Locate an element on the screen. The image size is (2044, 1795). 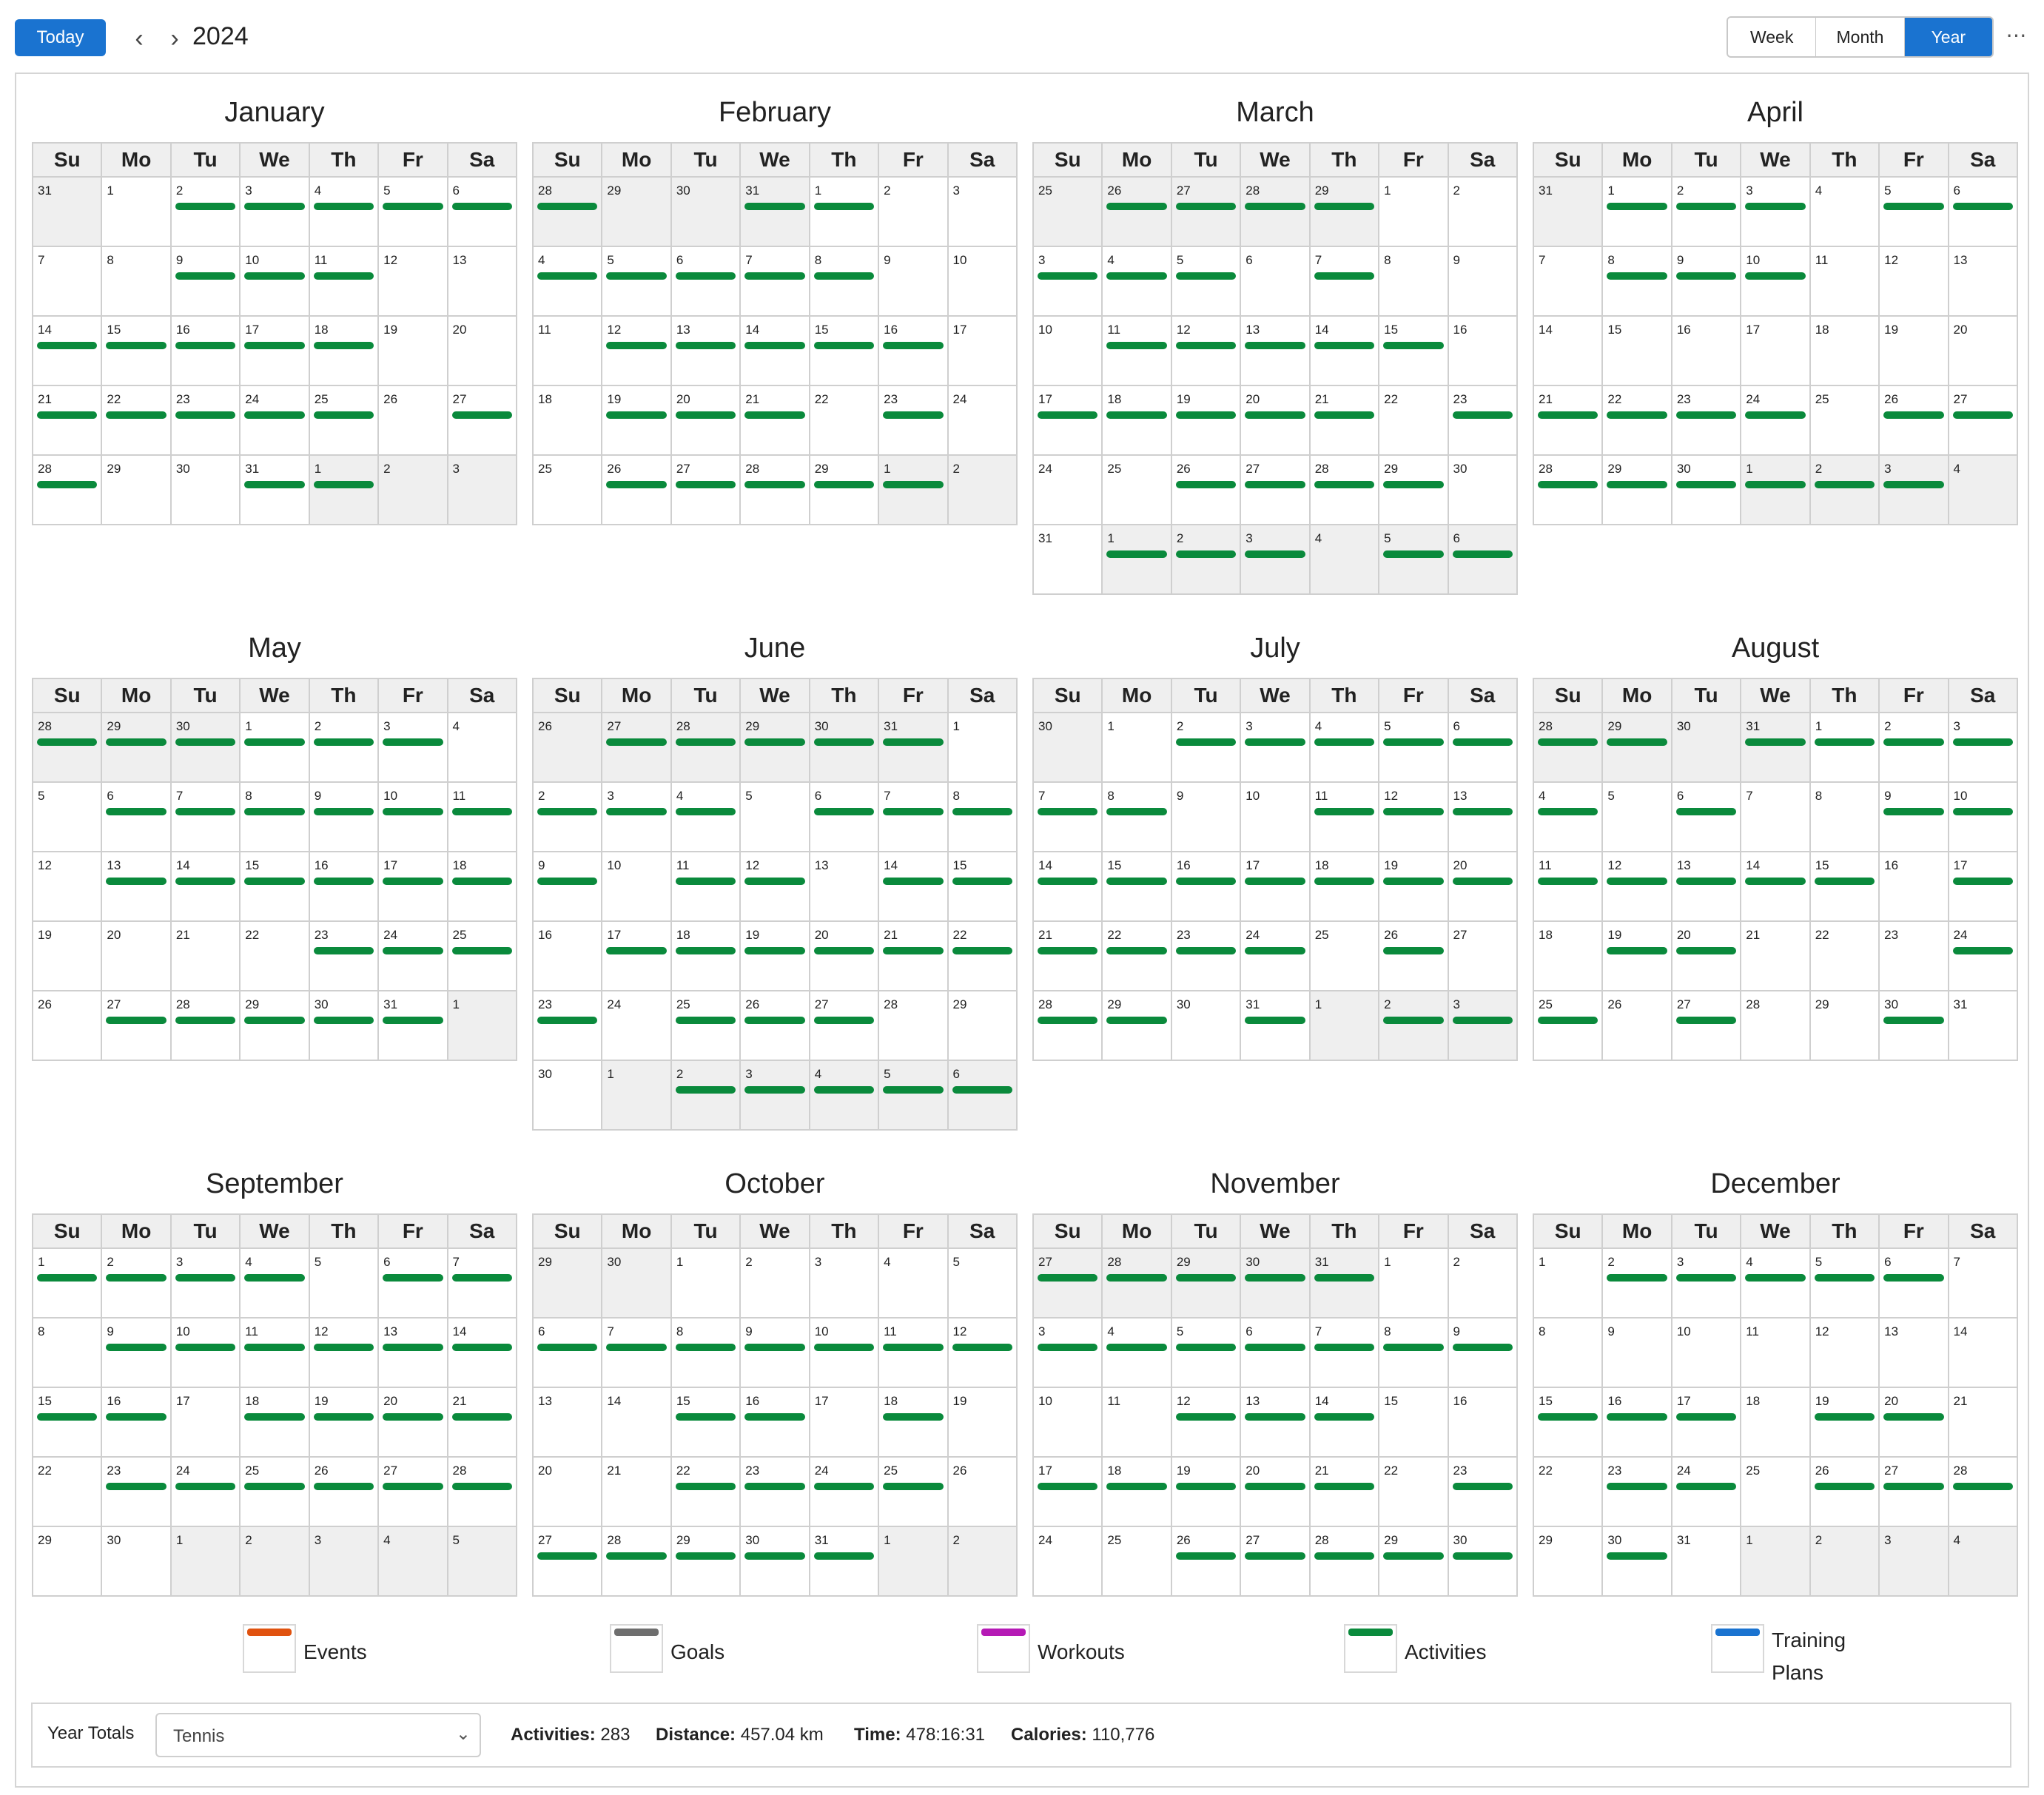
day-cell: 5 is located at coordinates (1637, 817).